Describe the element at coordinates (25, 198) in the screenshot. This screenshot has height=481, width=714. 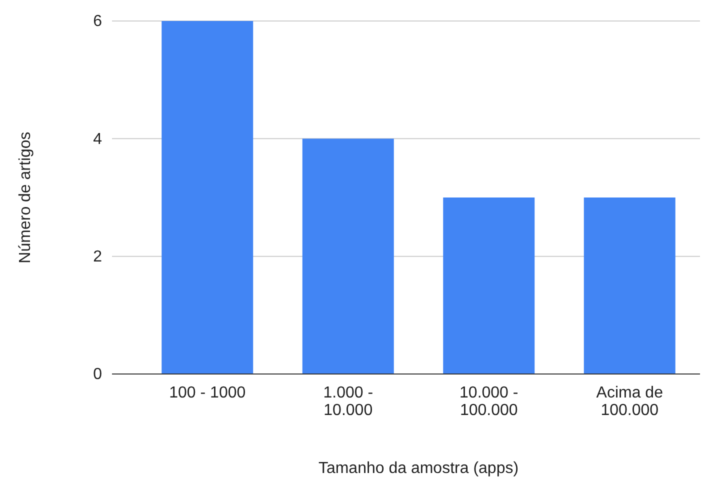
I see `y-axis-title: Número de artigos` at that location.